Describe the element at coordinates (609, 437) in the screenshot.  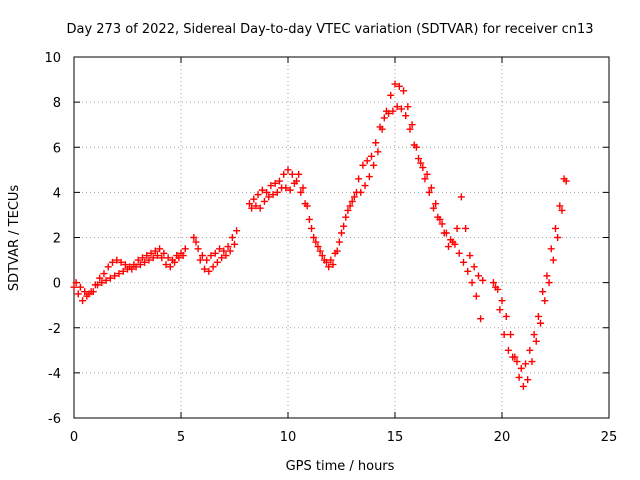
I see `x-tick-label: 25` at that location.